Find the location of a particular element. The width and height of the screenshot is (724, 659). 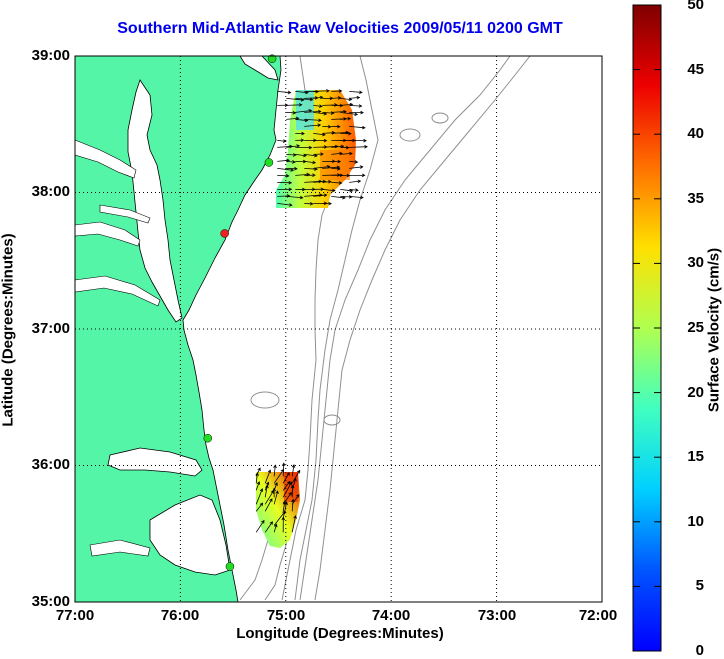

colorbar-tick-label: 0 is located at coordinates (699, 650).